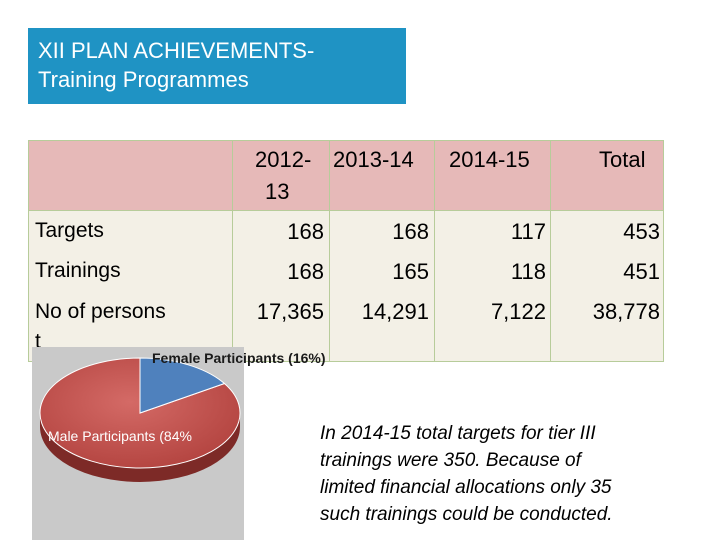 The width and height of the screenshot is (720, 545). I want to click on header-2012-13-cont: 13, so click(277, 191).